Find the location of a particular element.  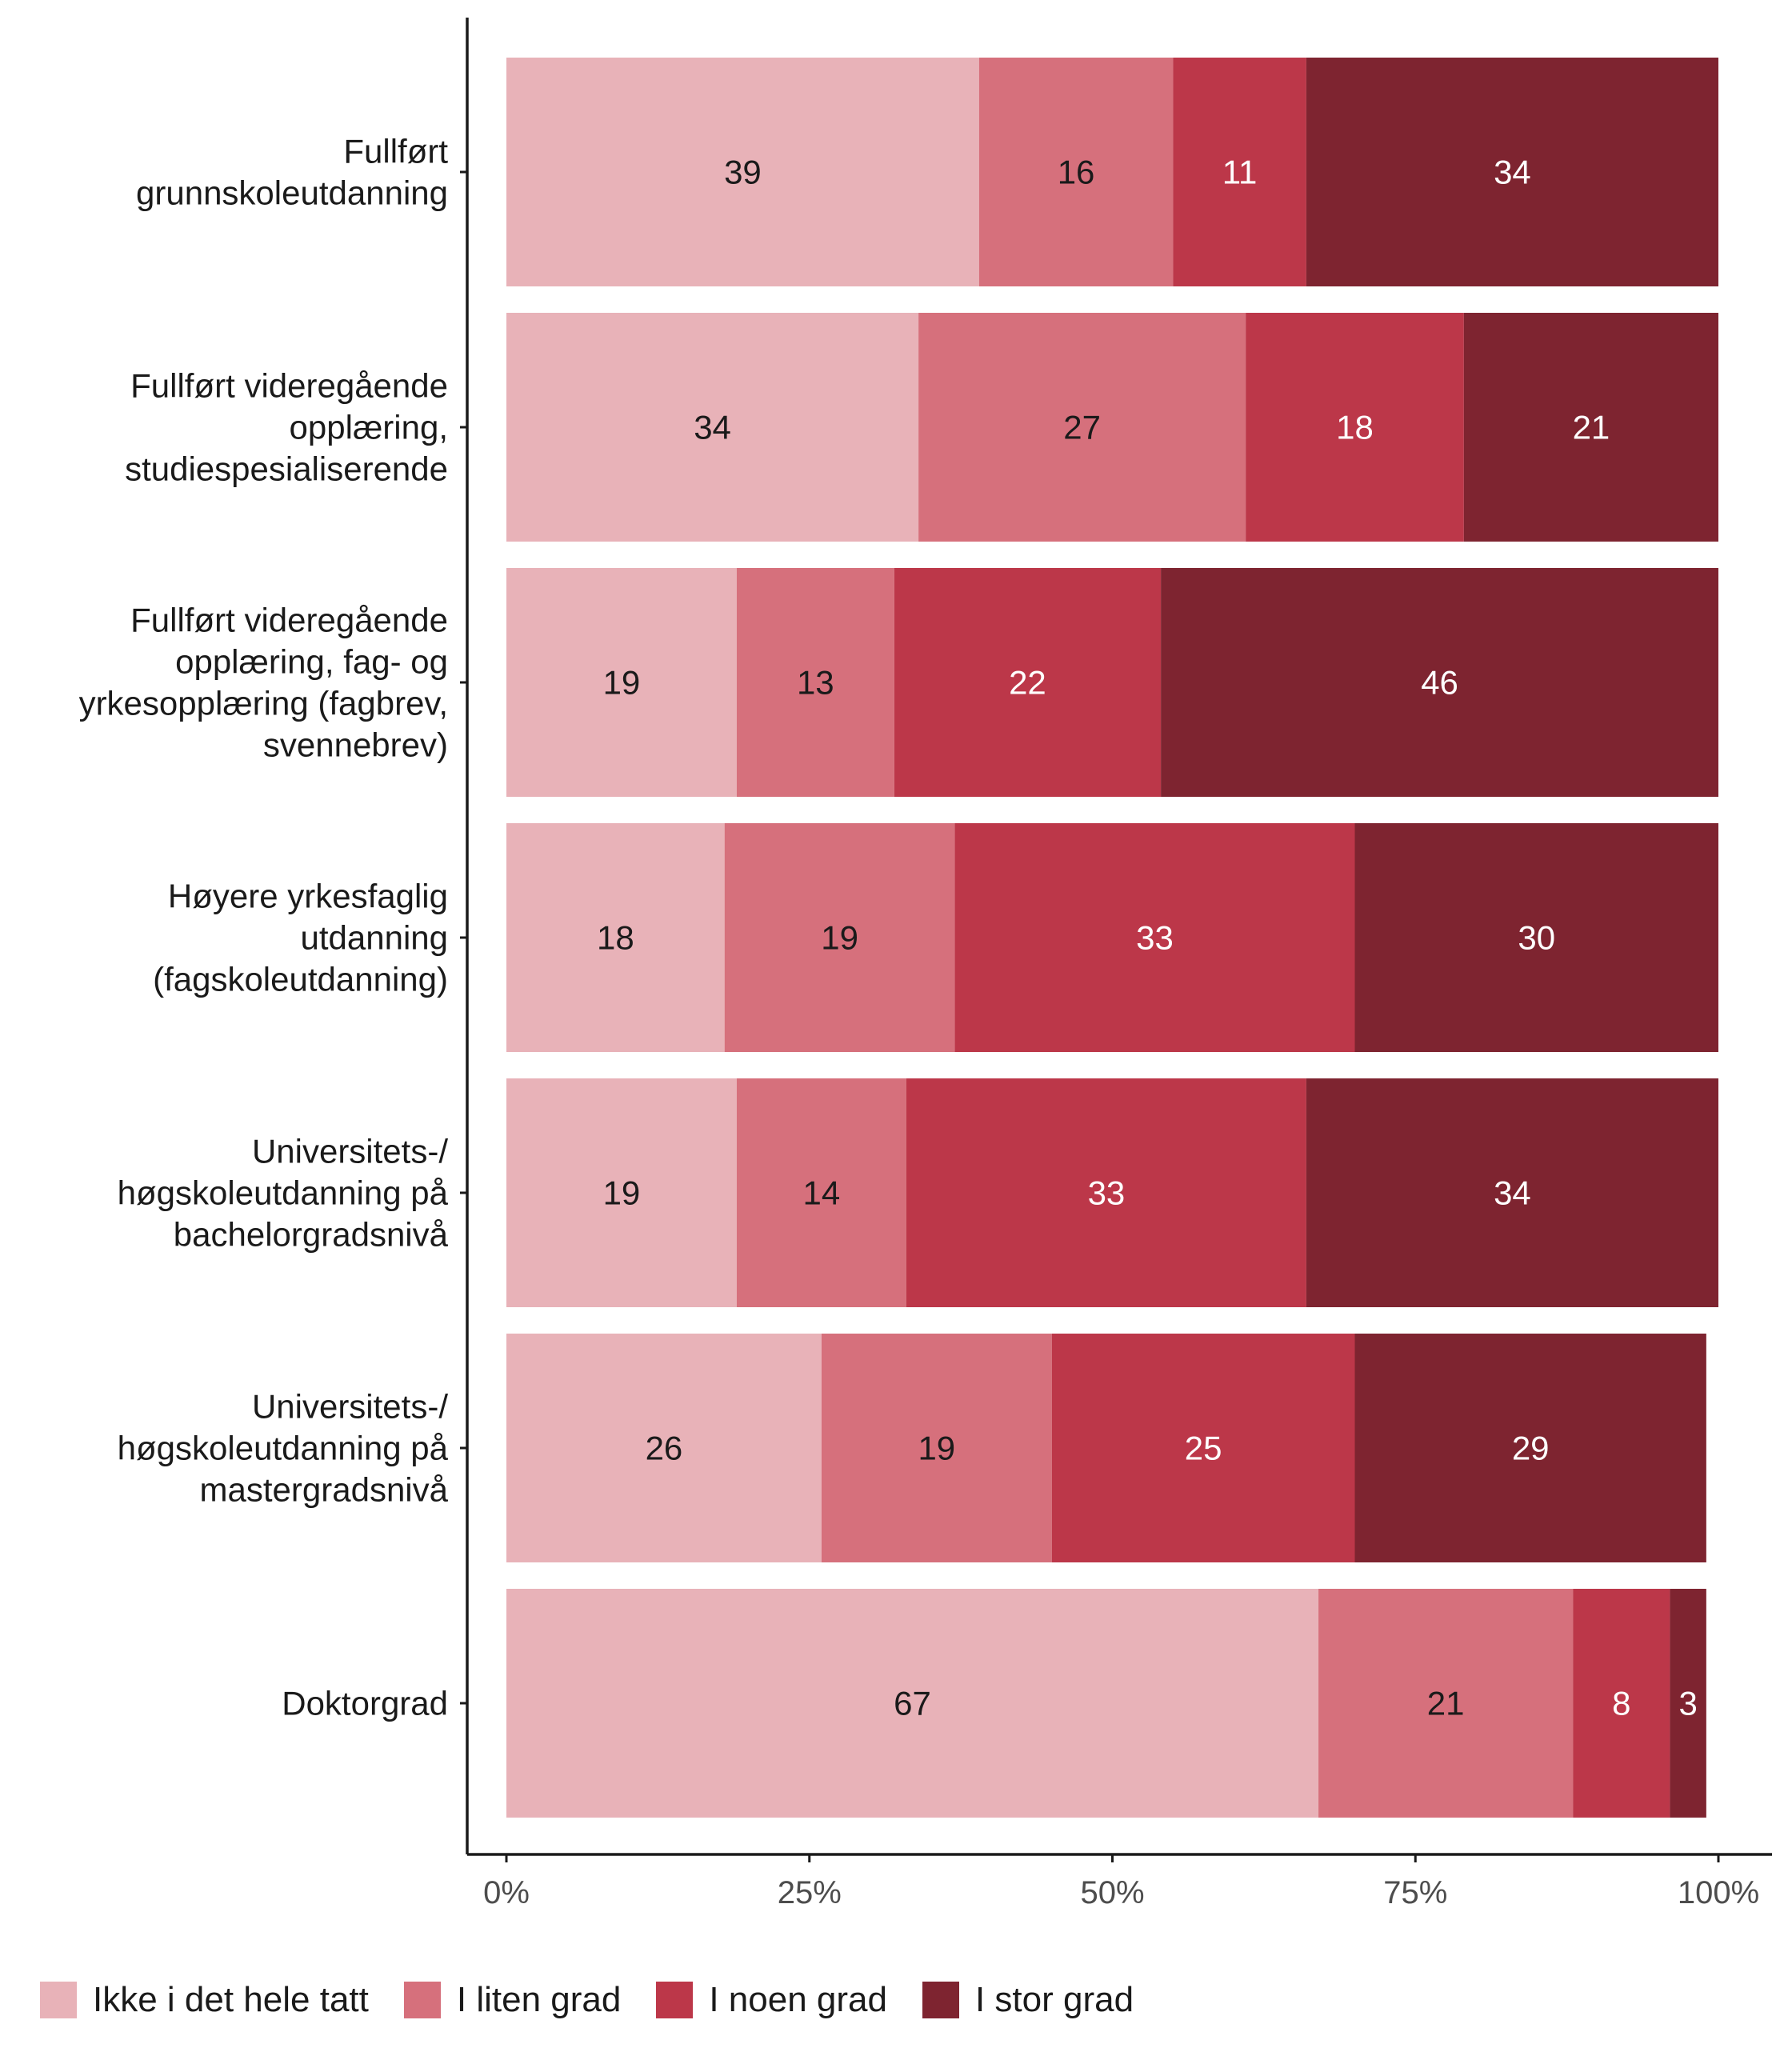

x-tick-label: 0% is located at coordinates (506, 1892).